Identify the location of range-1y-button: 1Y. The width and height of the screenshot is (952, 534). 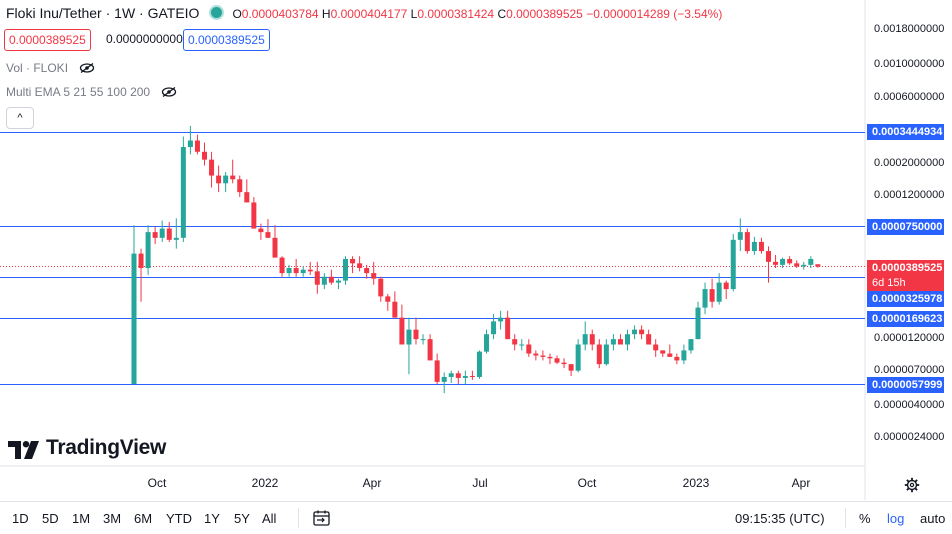
(212, 518).